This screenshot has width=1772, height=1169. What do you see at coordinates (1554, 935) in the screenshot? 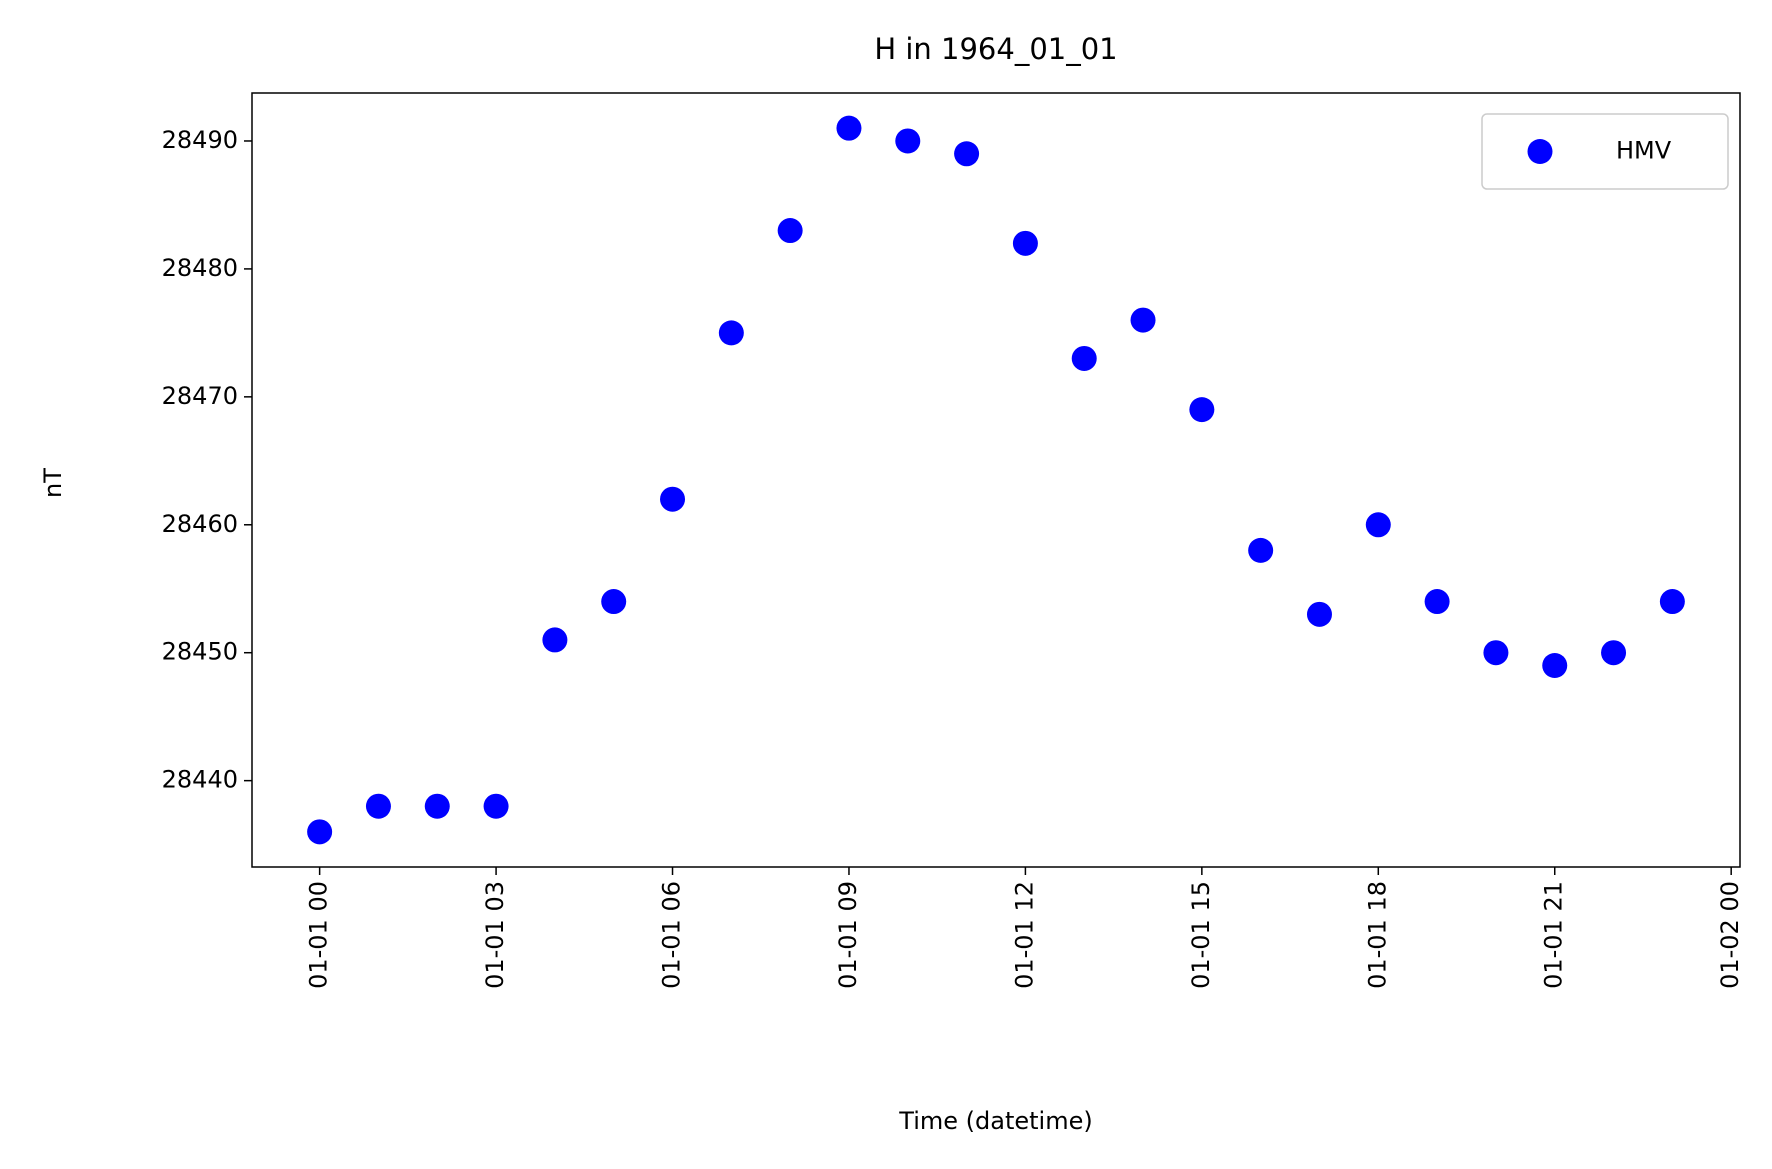
I see `x-tick-label: 01-01 21` at bounding box center [1554, 935].